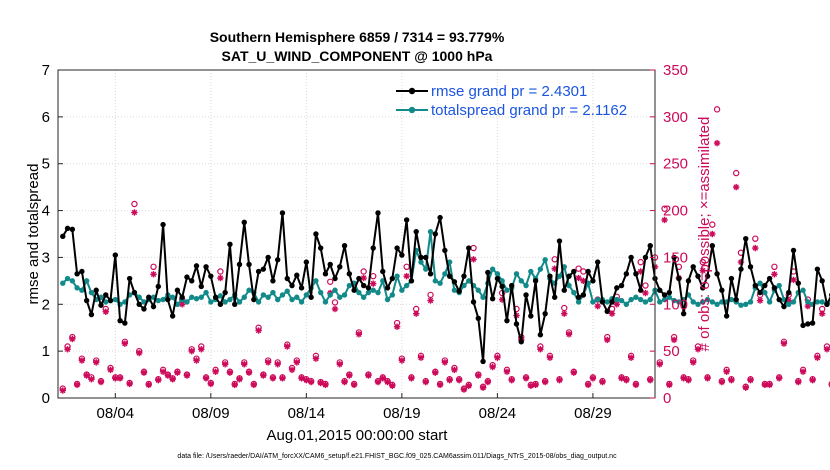 The image size is (830, 470). I want to click on y-axis-label-left: rmse and totalspread, so click(33, 234).